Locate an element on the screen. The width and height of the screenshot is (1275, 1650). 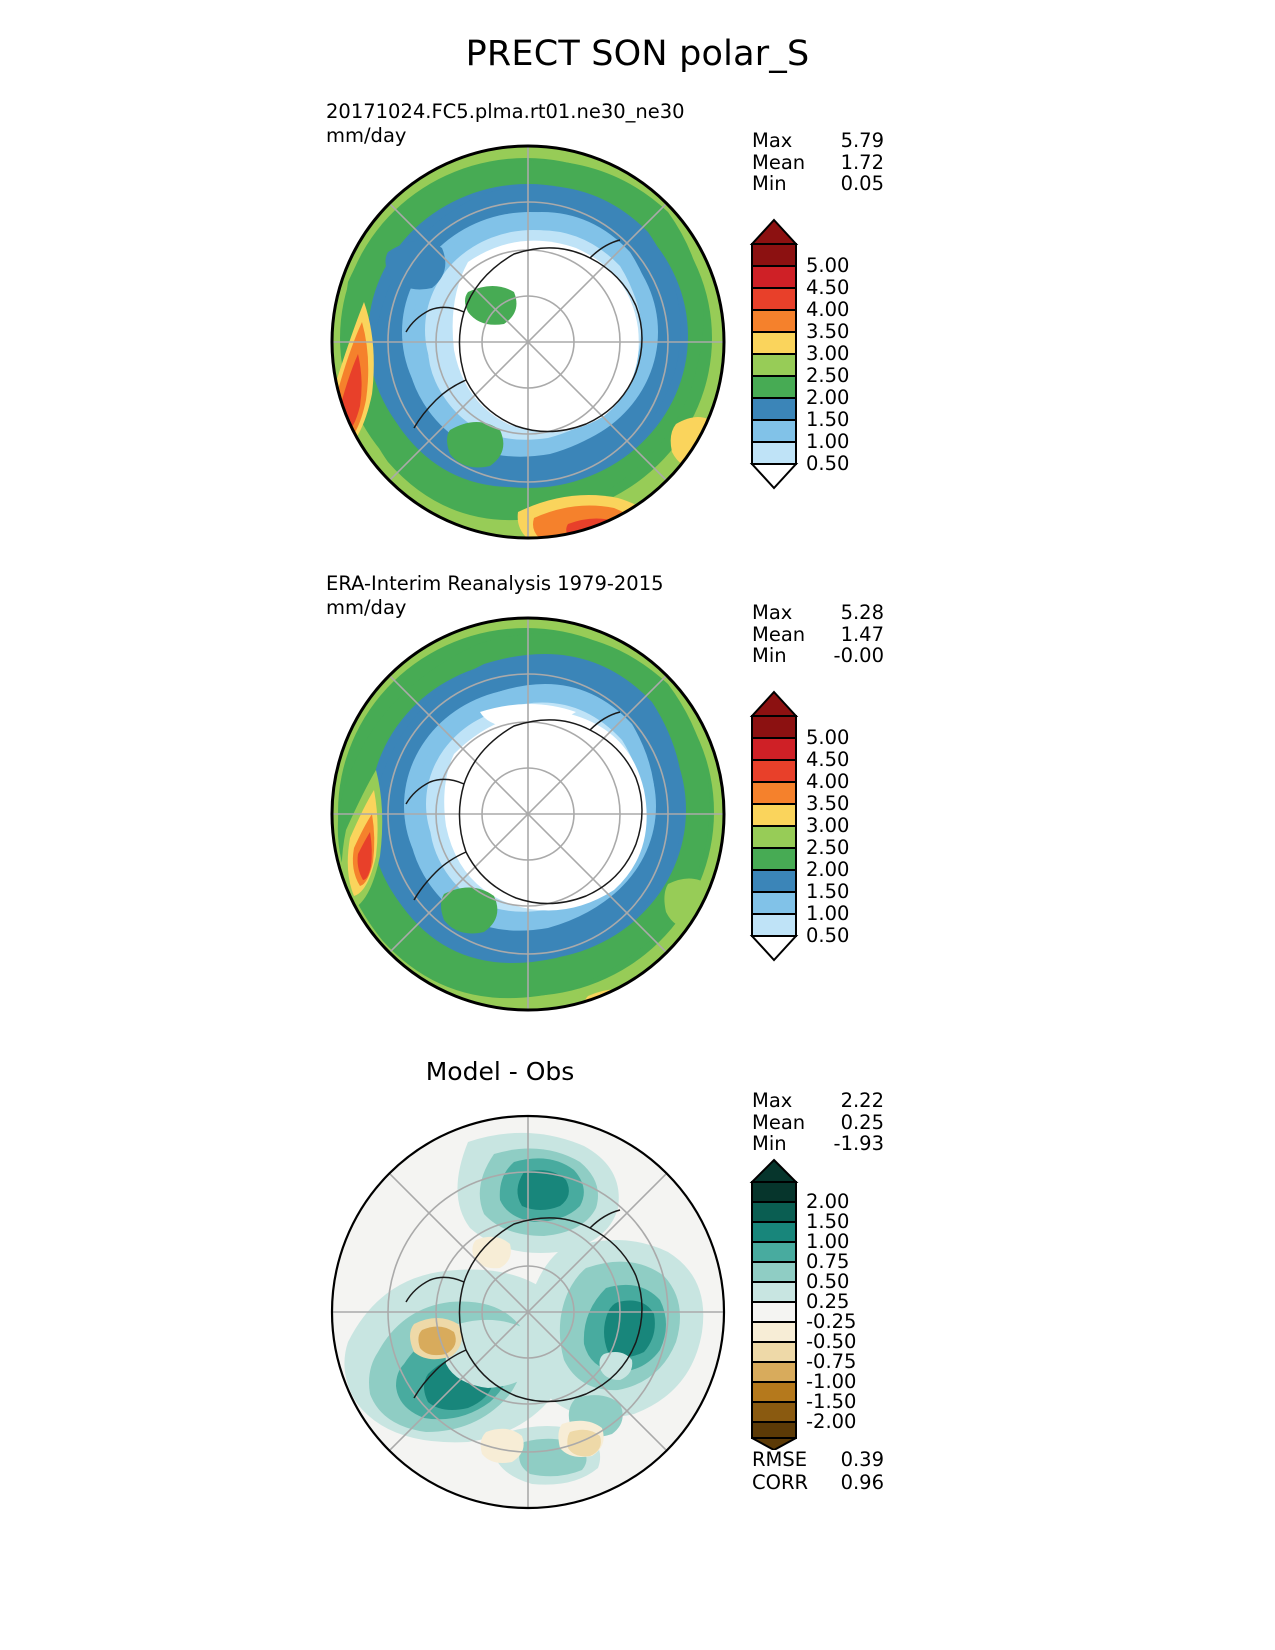
panel-obs-caption: ERA-Interim Reanalysis 1979-2015 mm/day is located at coordinates (495, 596).